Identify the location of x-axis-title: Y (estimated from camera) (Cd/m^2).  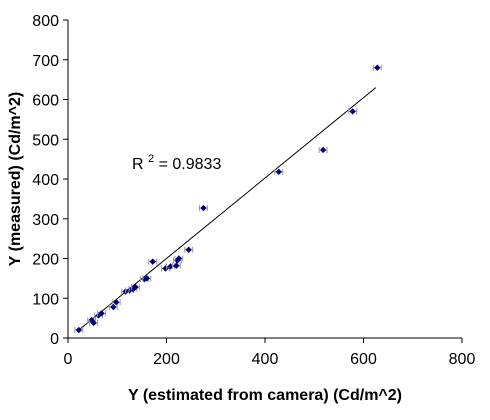
(265, 395).